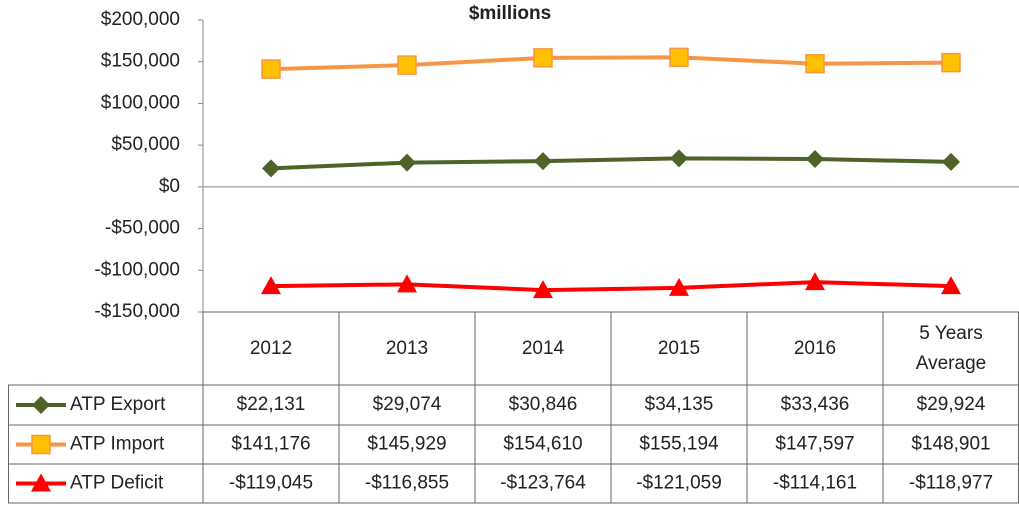  What do you see at coordinates (679, 404) in the screenshot?
I see `data-label: $34,135` at bounding box center [679, 404].